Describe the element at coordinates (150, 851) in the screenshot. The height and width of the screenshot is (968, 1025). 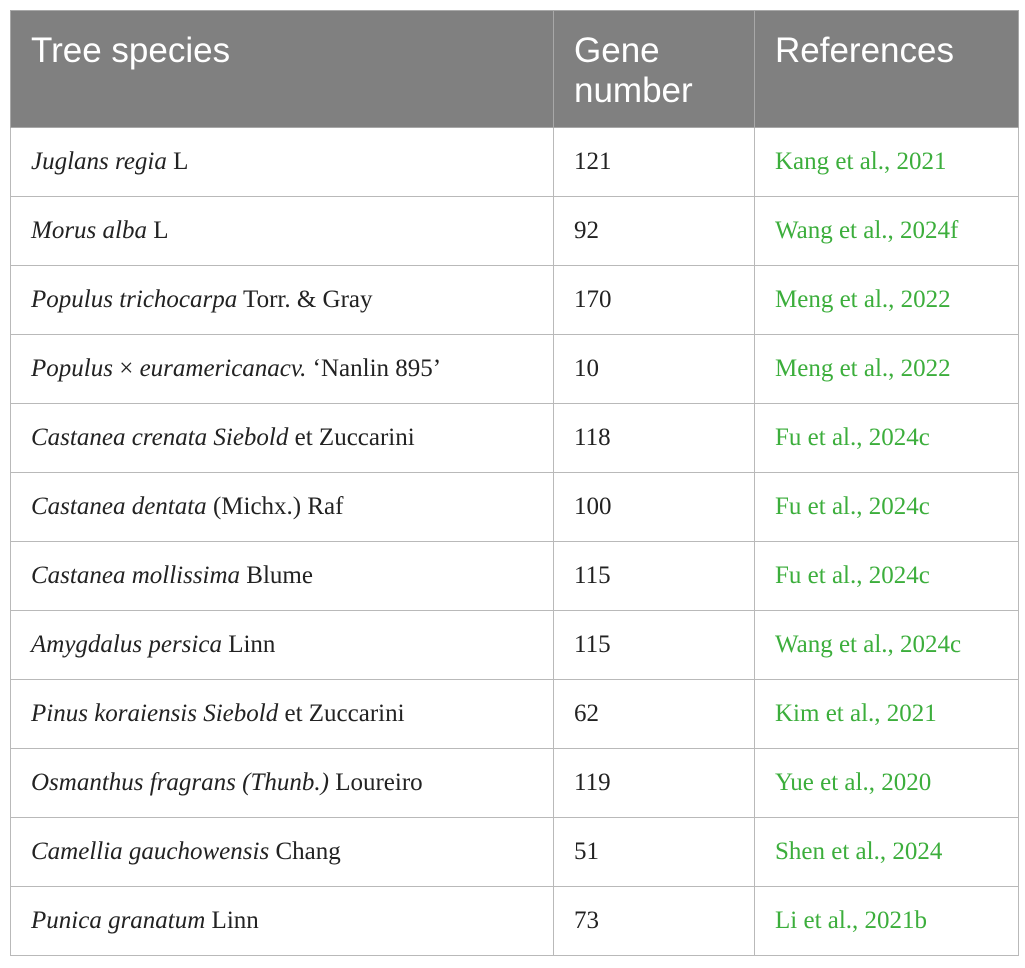
I see `species-name-italic: Camellia gauchowensis` at that location.